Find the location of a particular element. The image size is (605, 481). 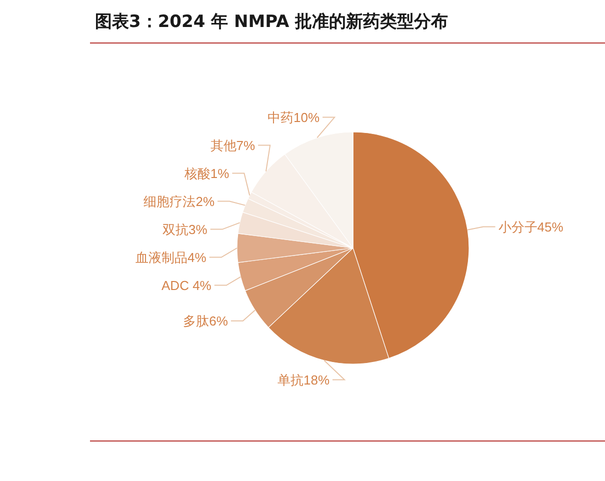

slice-label: 核酸1% is located at coordinates (206, 173).